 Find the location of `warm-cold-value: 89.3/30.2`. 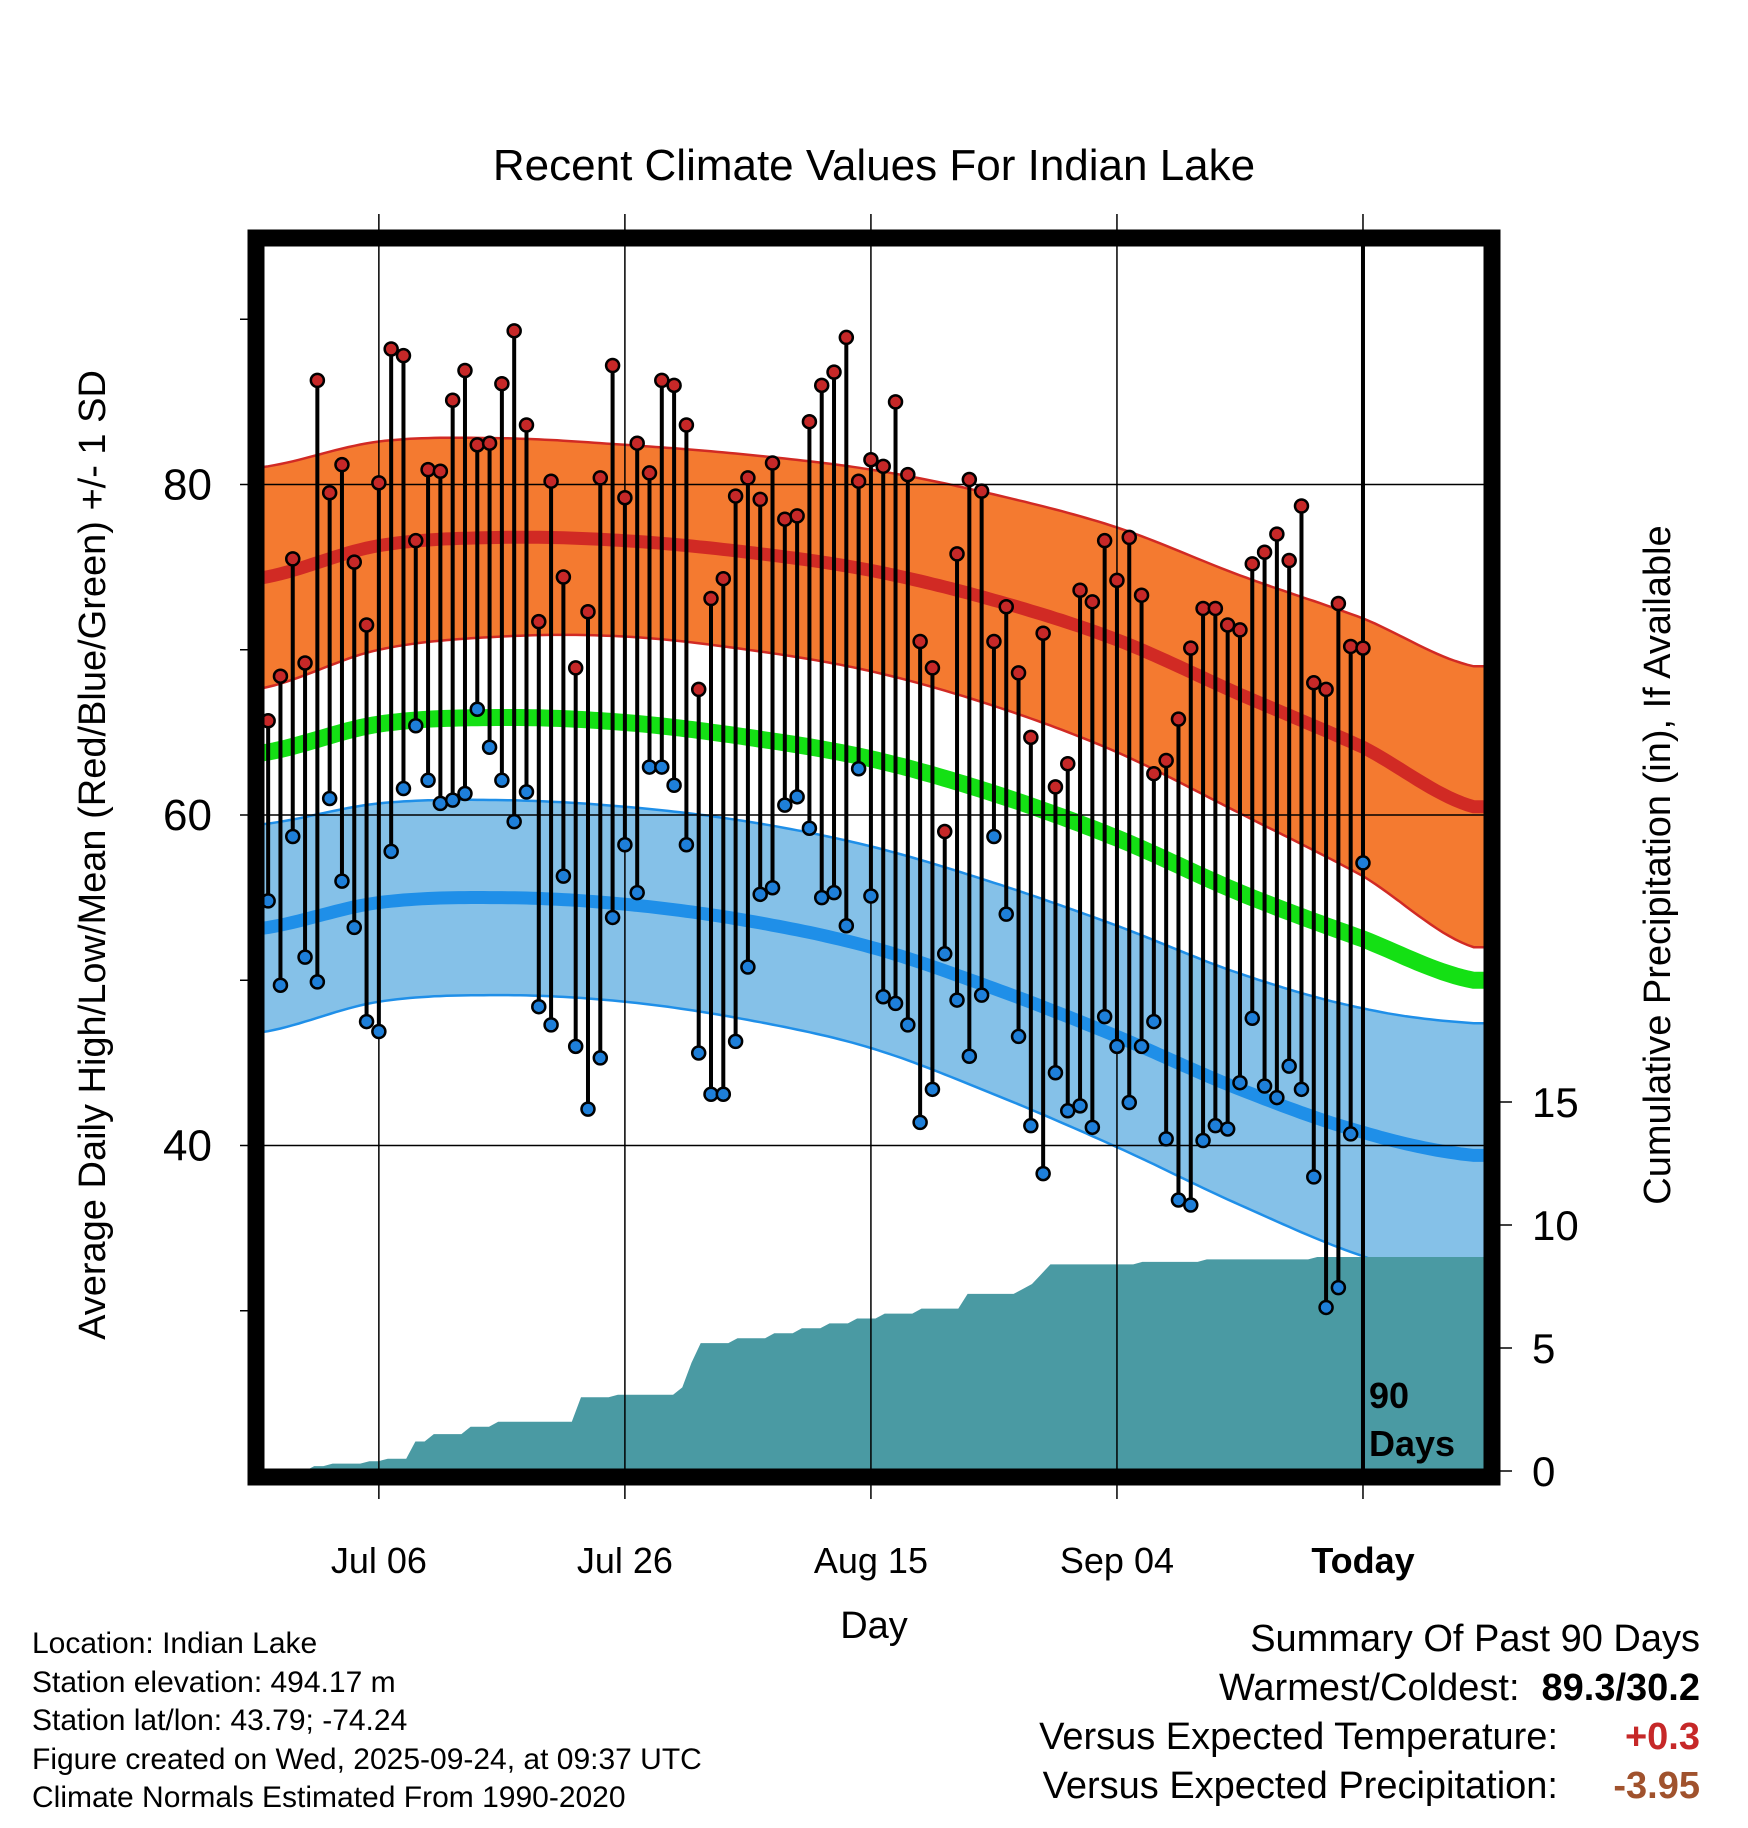

warm-cold-value: 89.3/30.2 is located at coordinates (1620, 1688).